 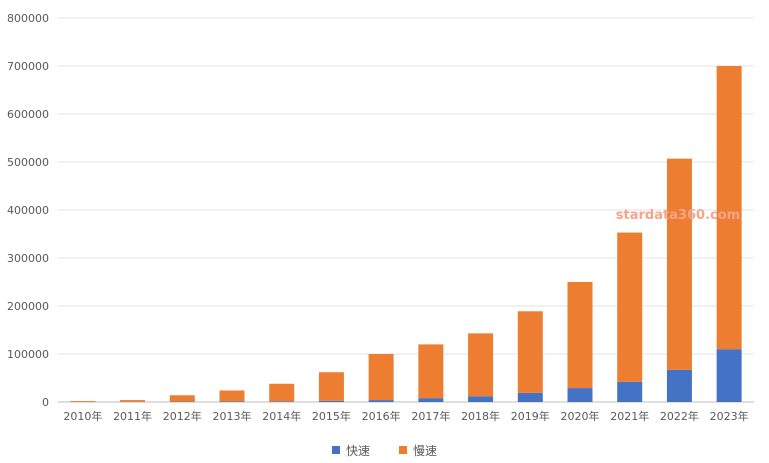 What do you see at coordinates (331, 416) in the screenshot?
I see `x-tick-label: 2015年` at bounding box center [331, 416].